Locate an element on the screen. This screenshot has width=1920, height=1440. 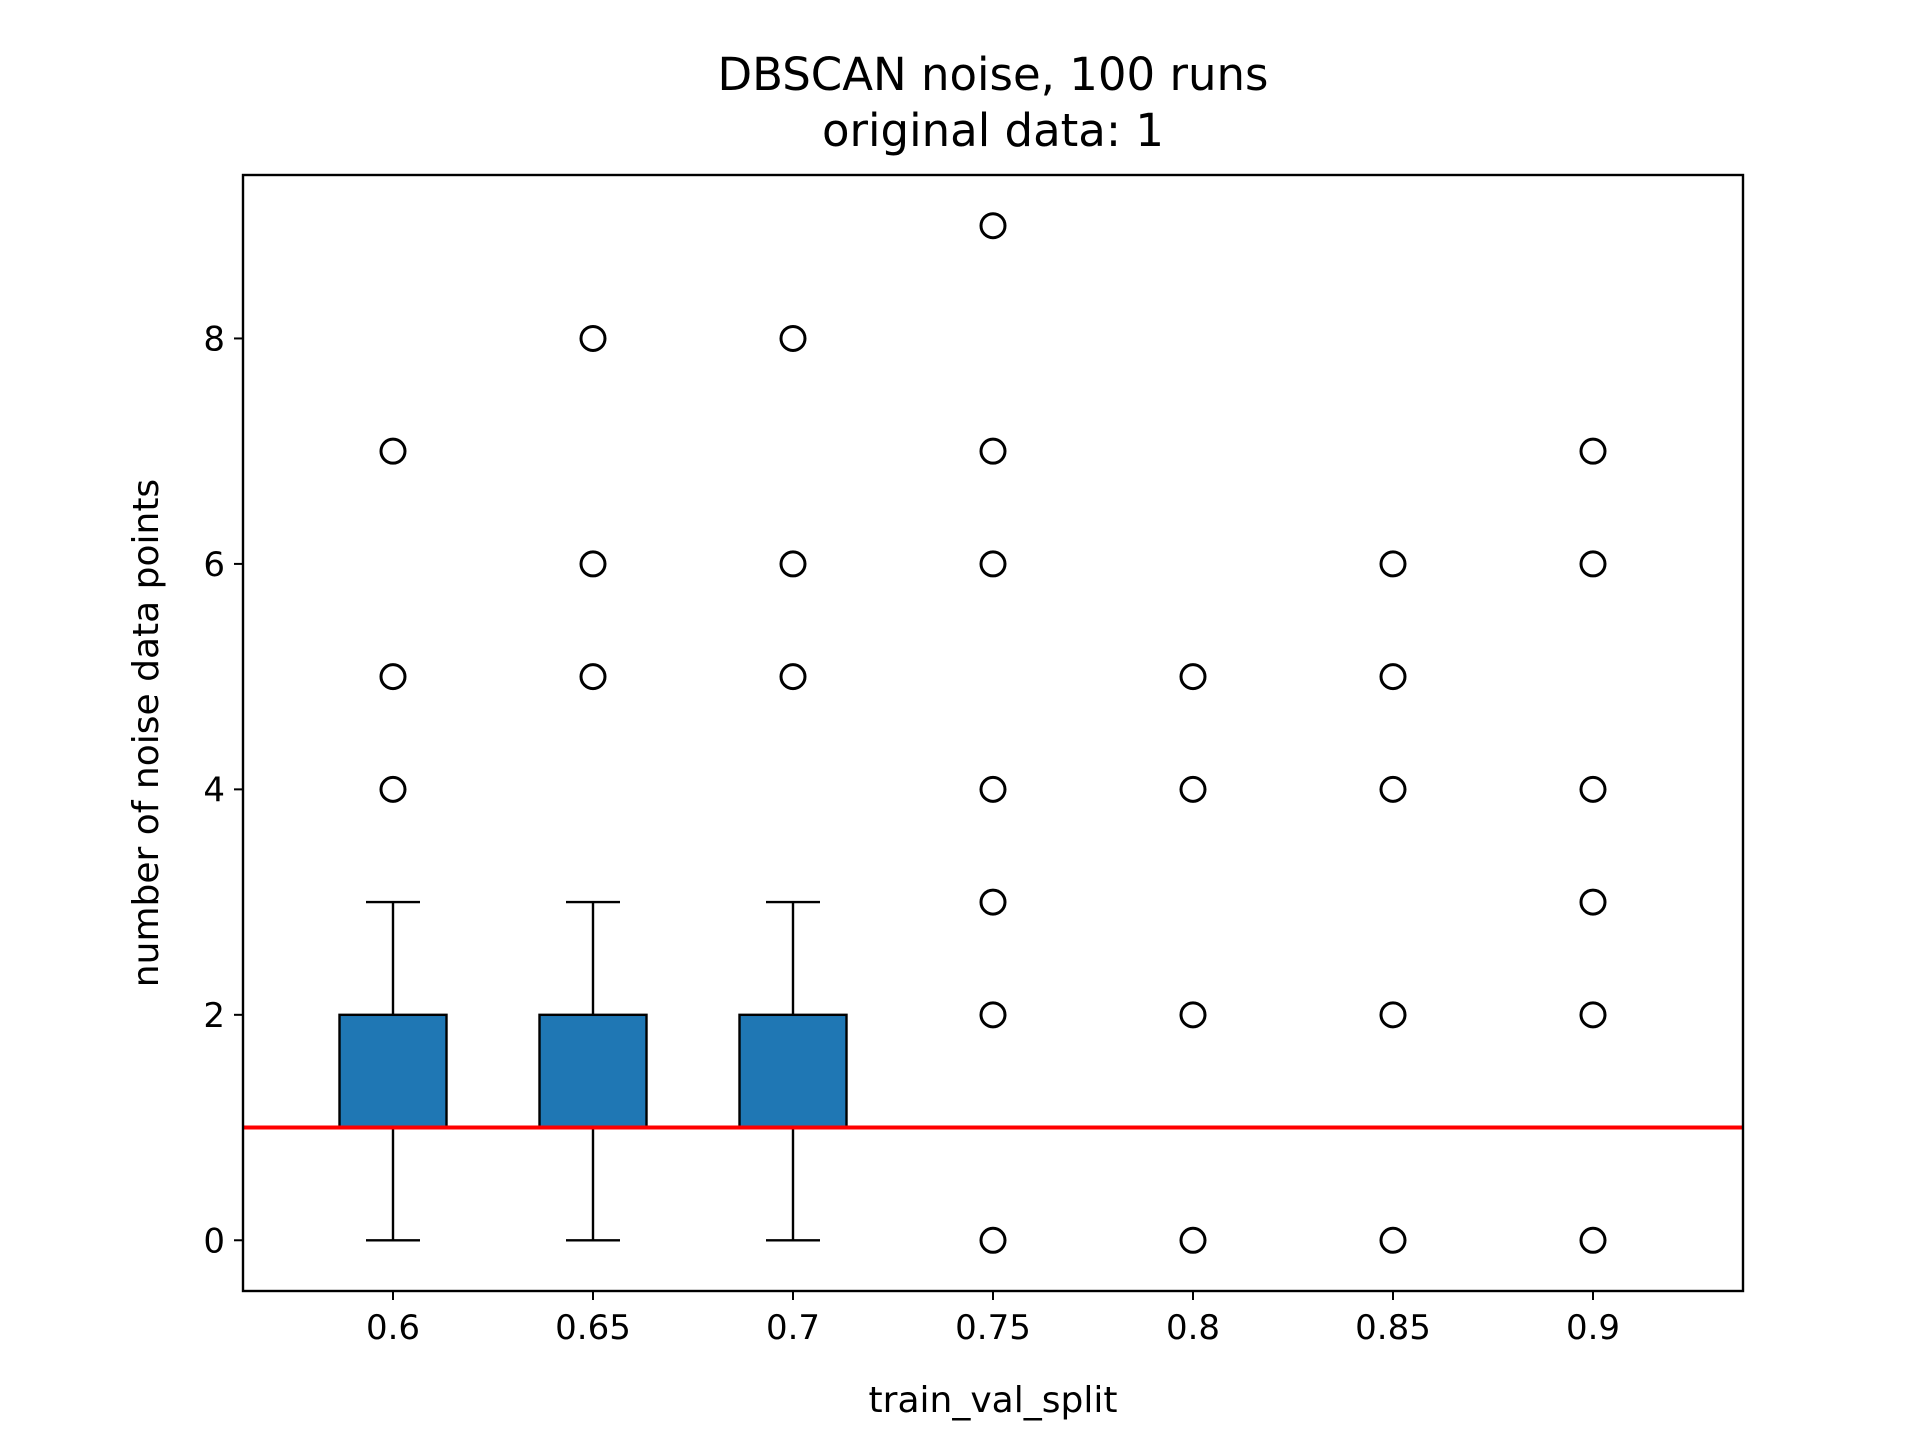
y-tick-label: 4 is located at coordinates (214, 790).